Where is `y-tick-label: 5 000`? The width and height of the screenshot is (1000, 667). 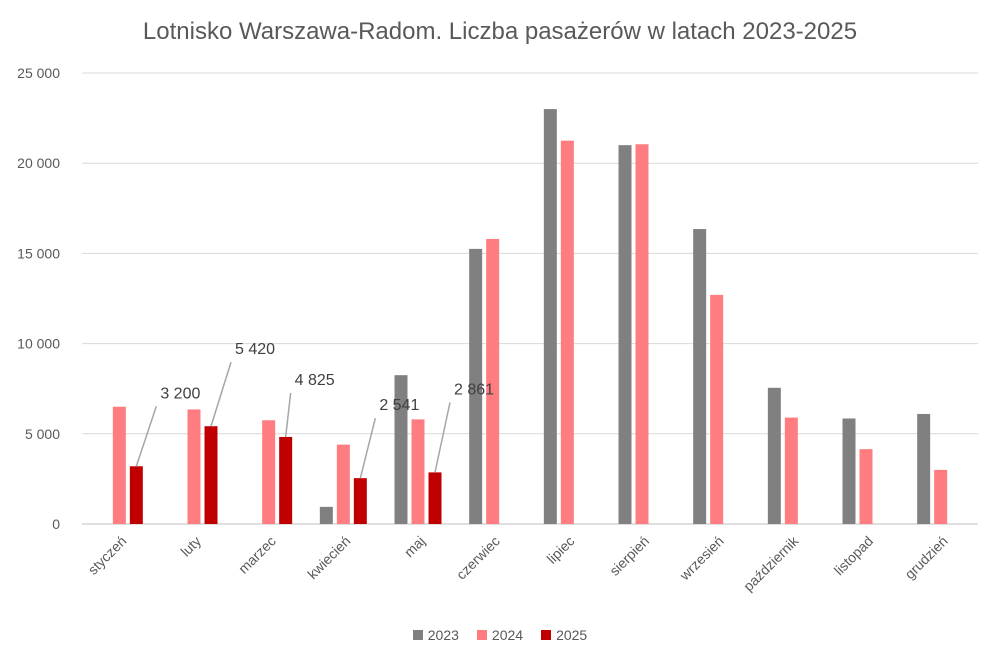
y-tick-label: 5 000 is located at coordinates (42, 434).